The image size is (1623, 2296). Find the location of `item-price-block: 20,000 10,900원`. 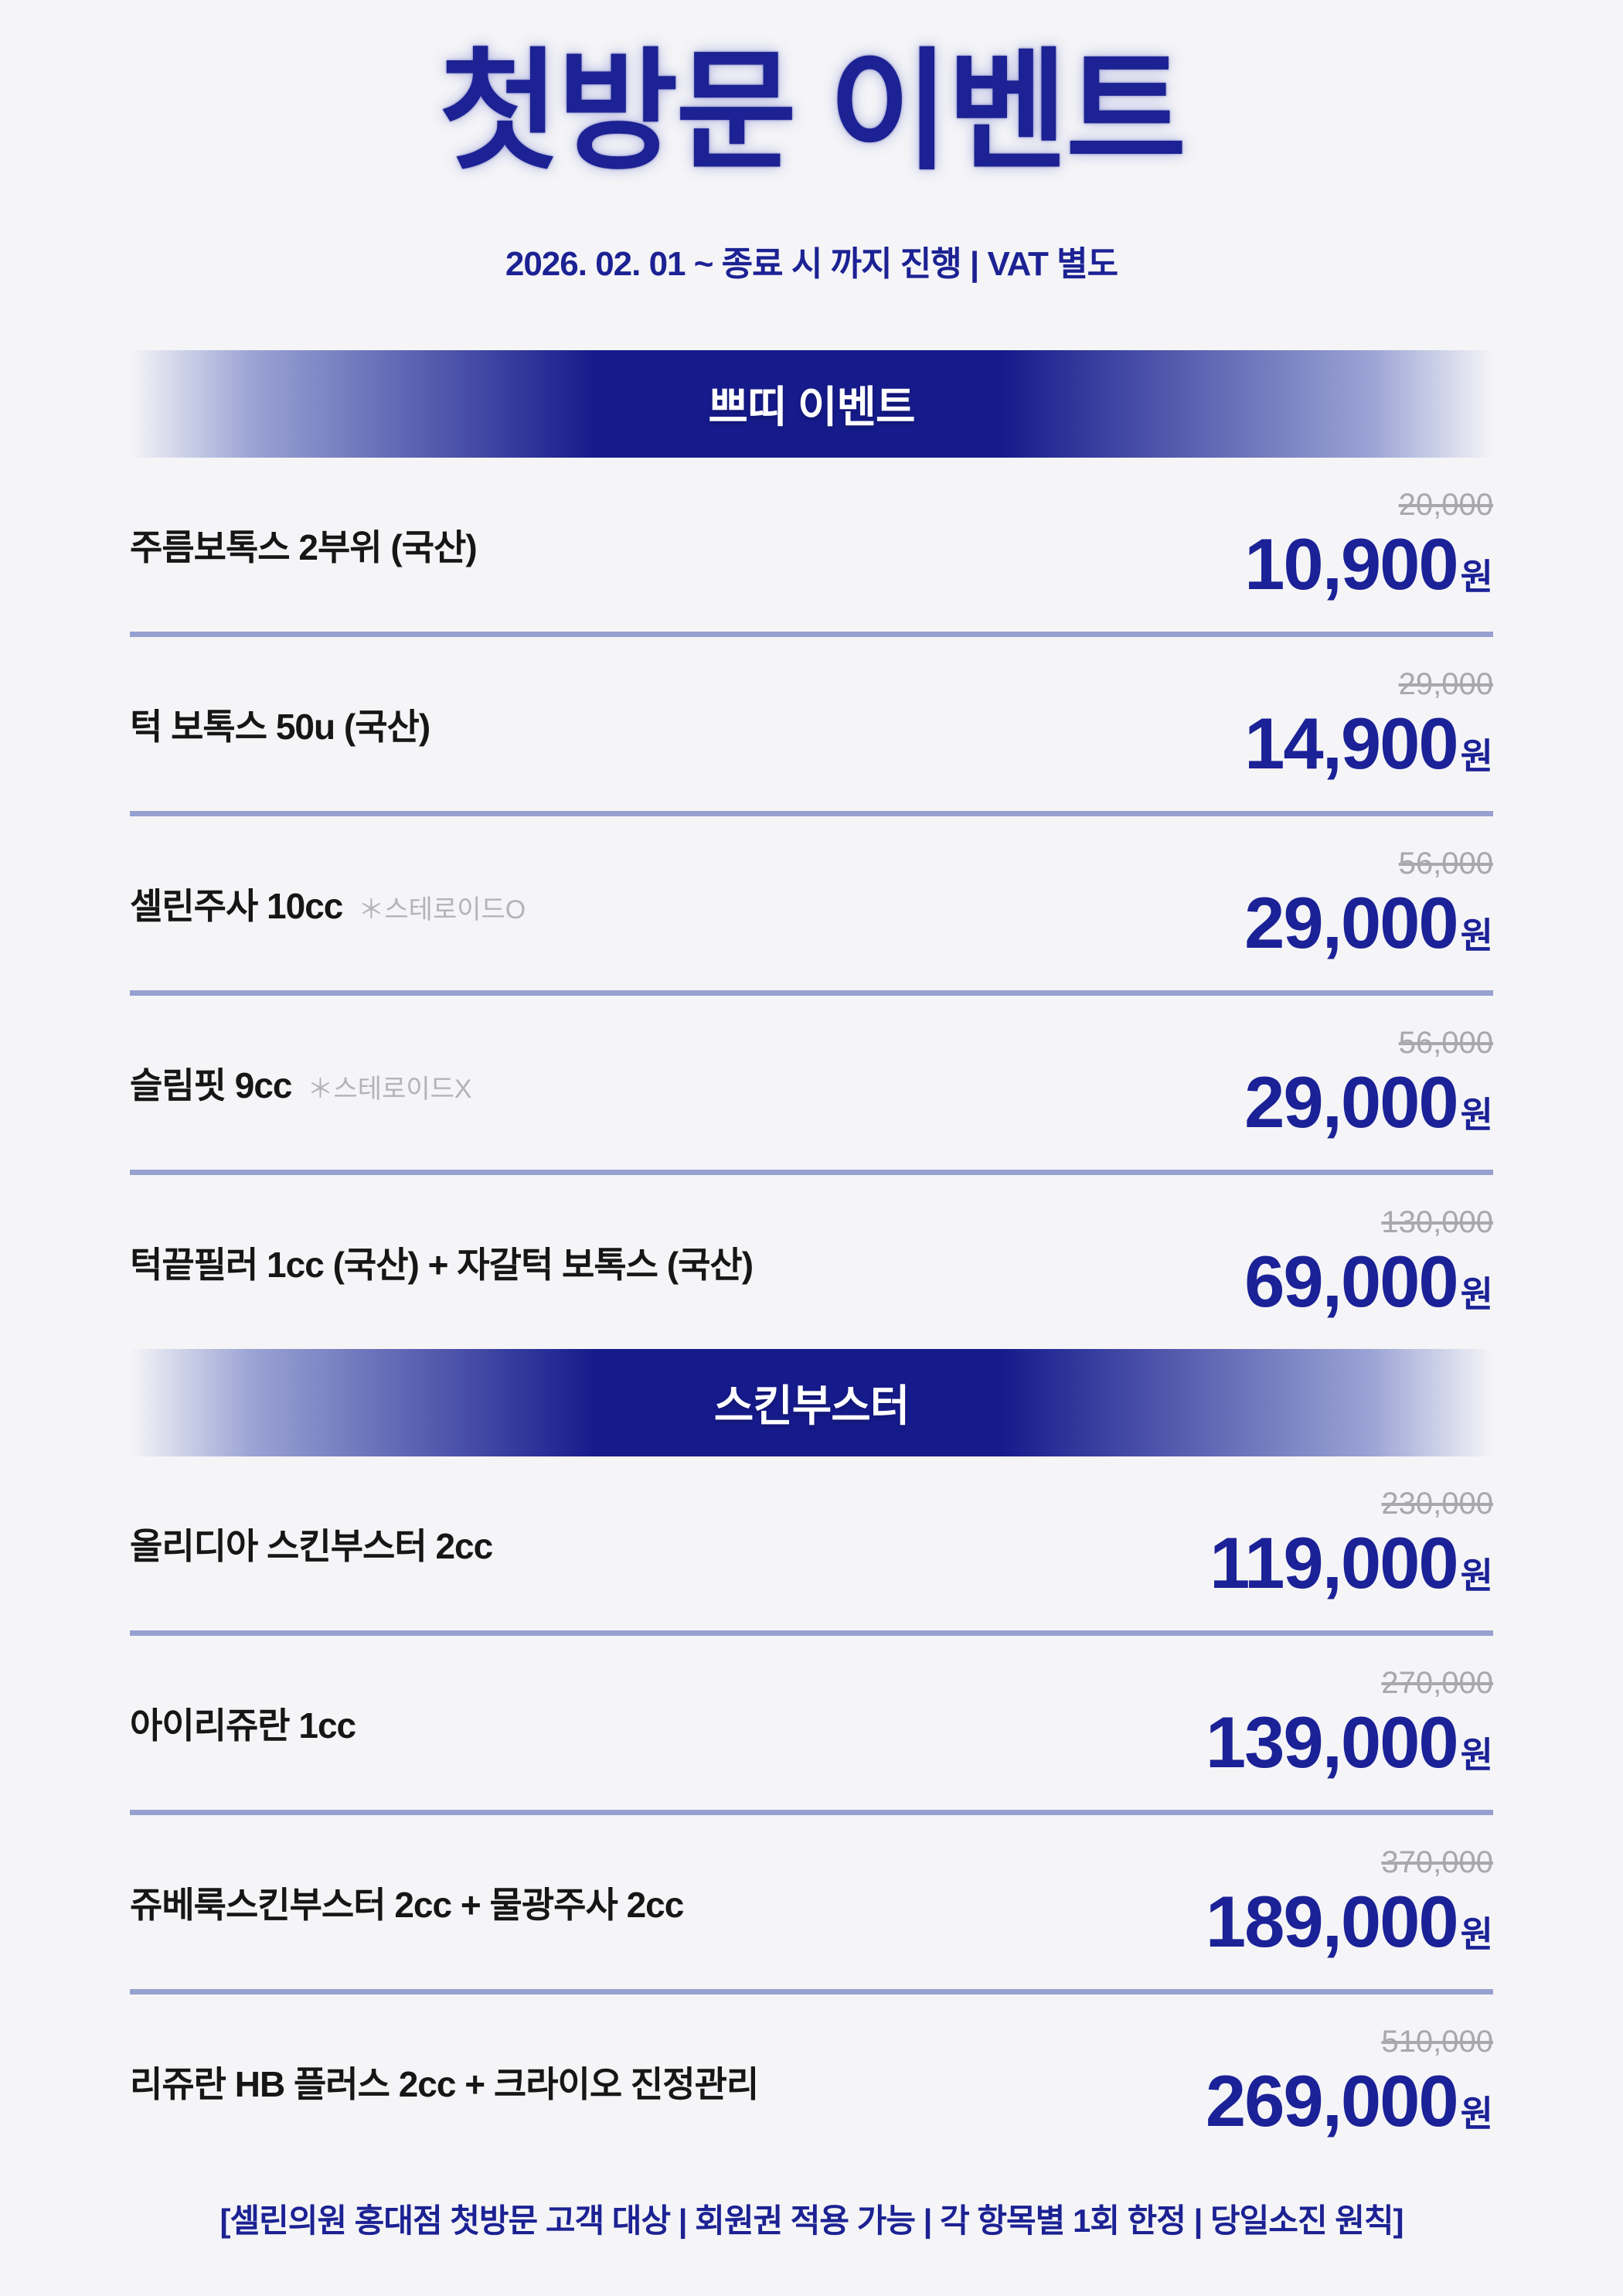

item-price-block: 20,000 10,900원 is located at coordinates (1368, 545).